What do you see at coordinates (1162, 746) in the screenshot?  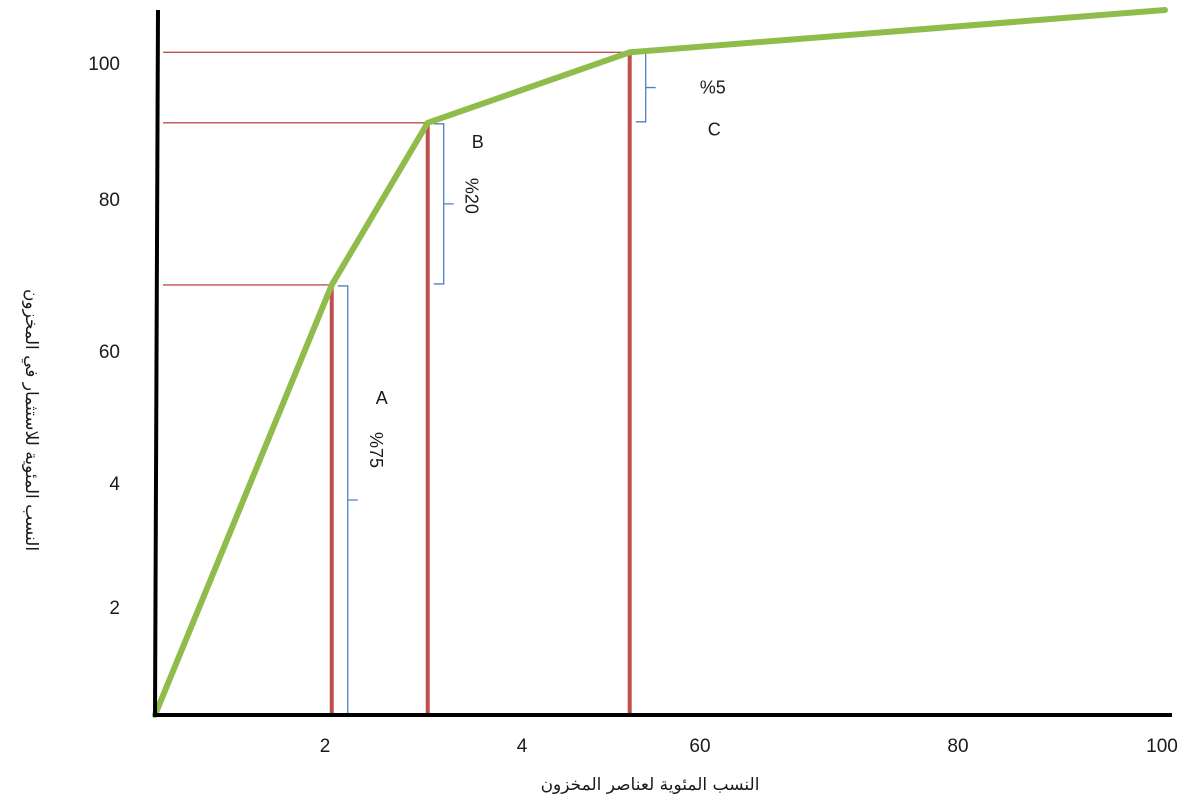 I see `x-tick-label: 100` at bounding box center [1162, 746].